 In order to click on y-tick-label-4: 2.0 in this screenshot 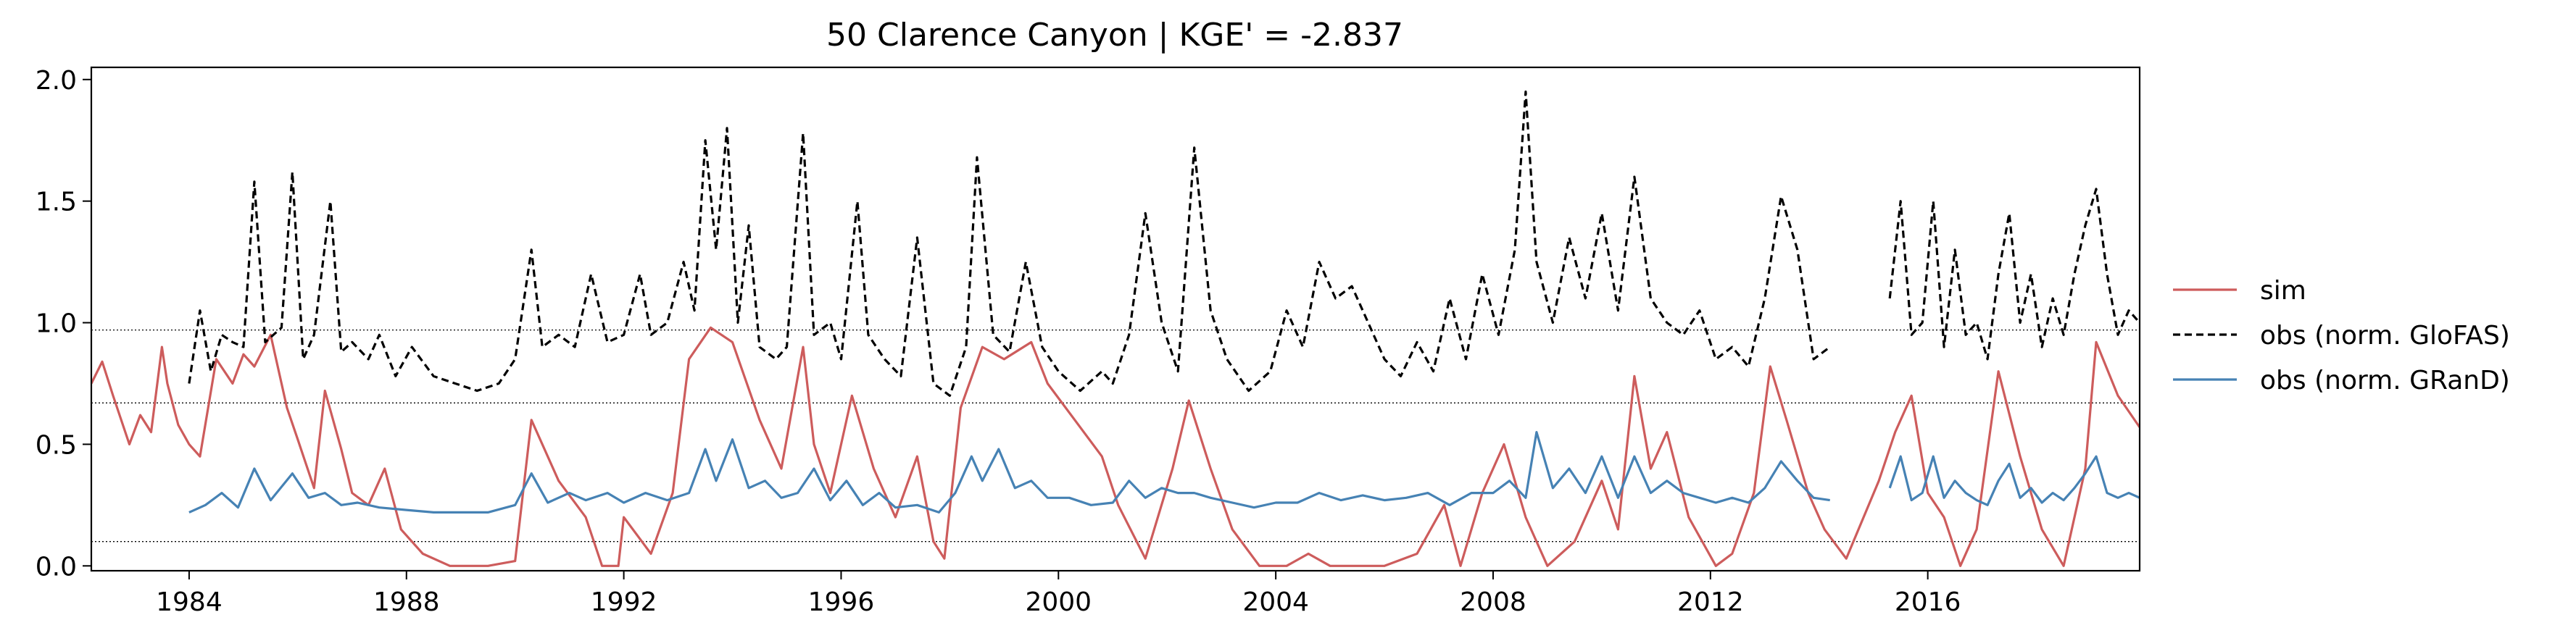, I will do `click(56, 81)`.